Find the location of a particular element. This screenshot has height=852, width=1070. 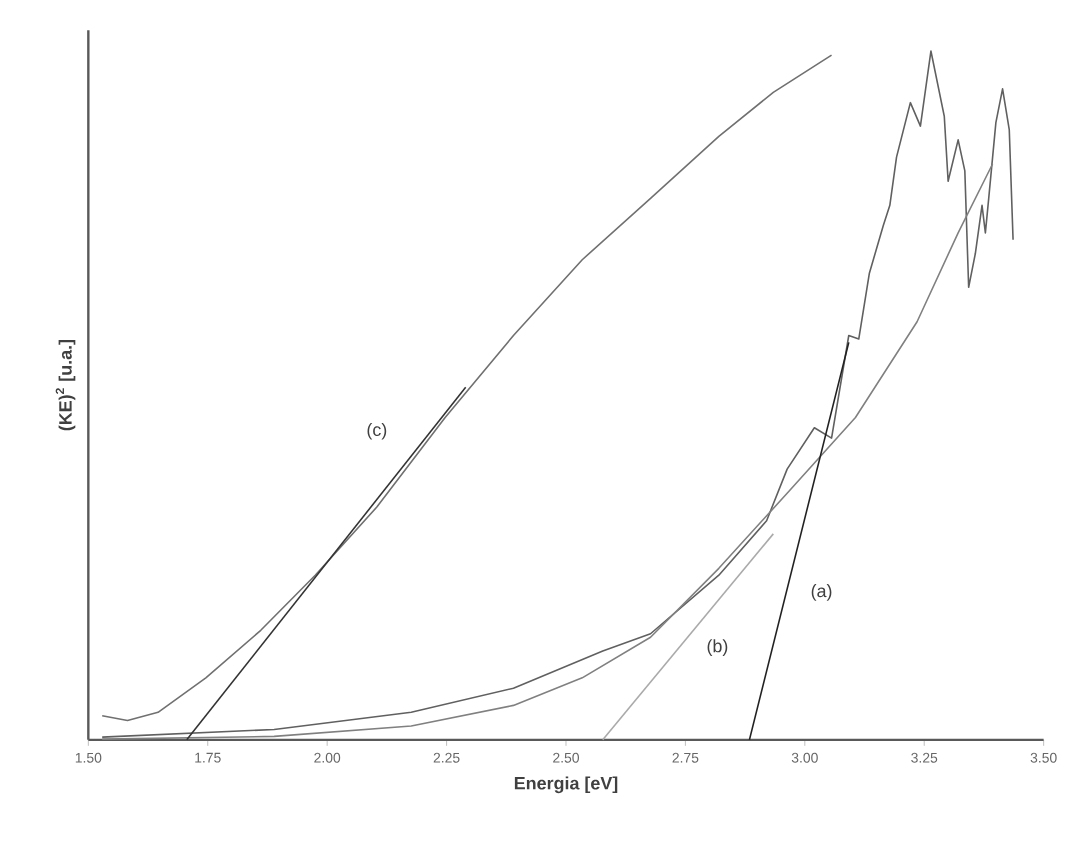

annotation: (c) is located at coordinates (377, 431).